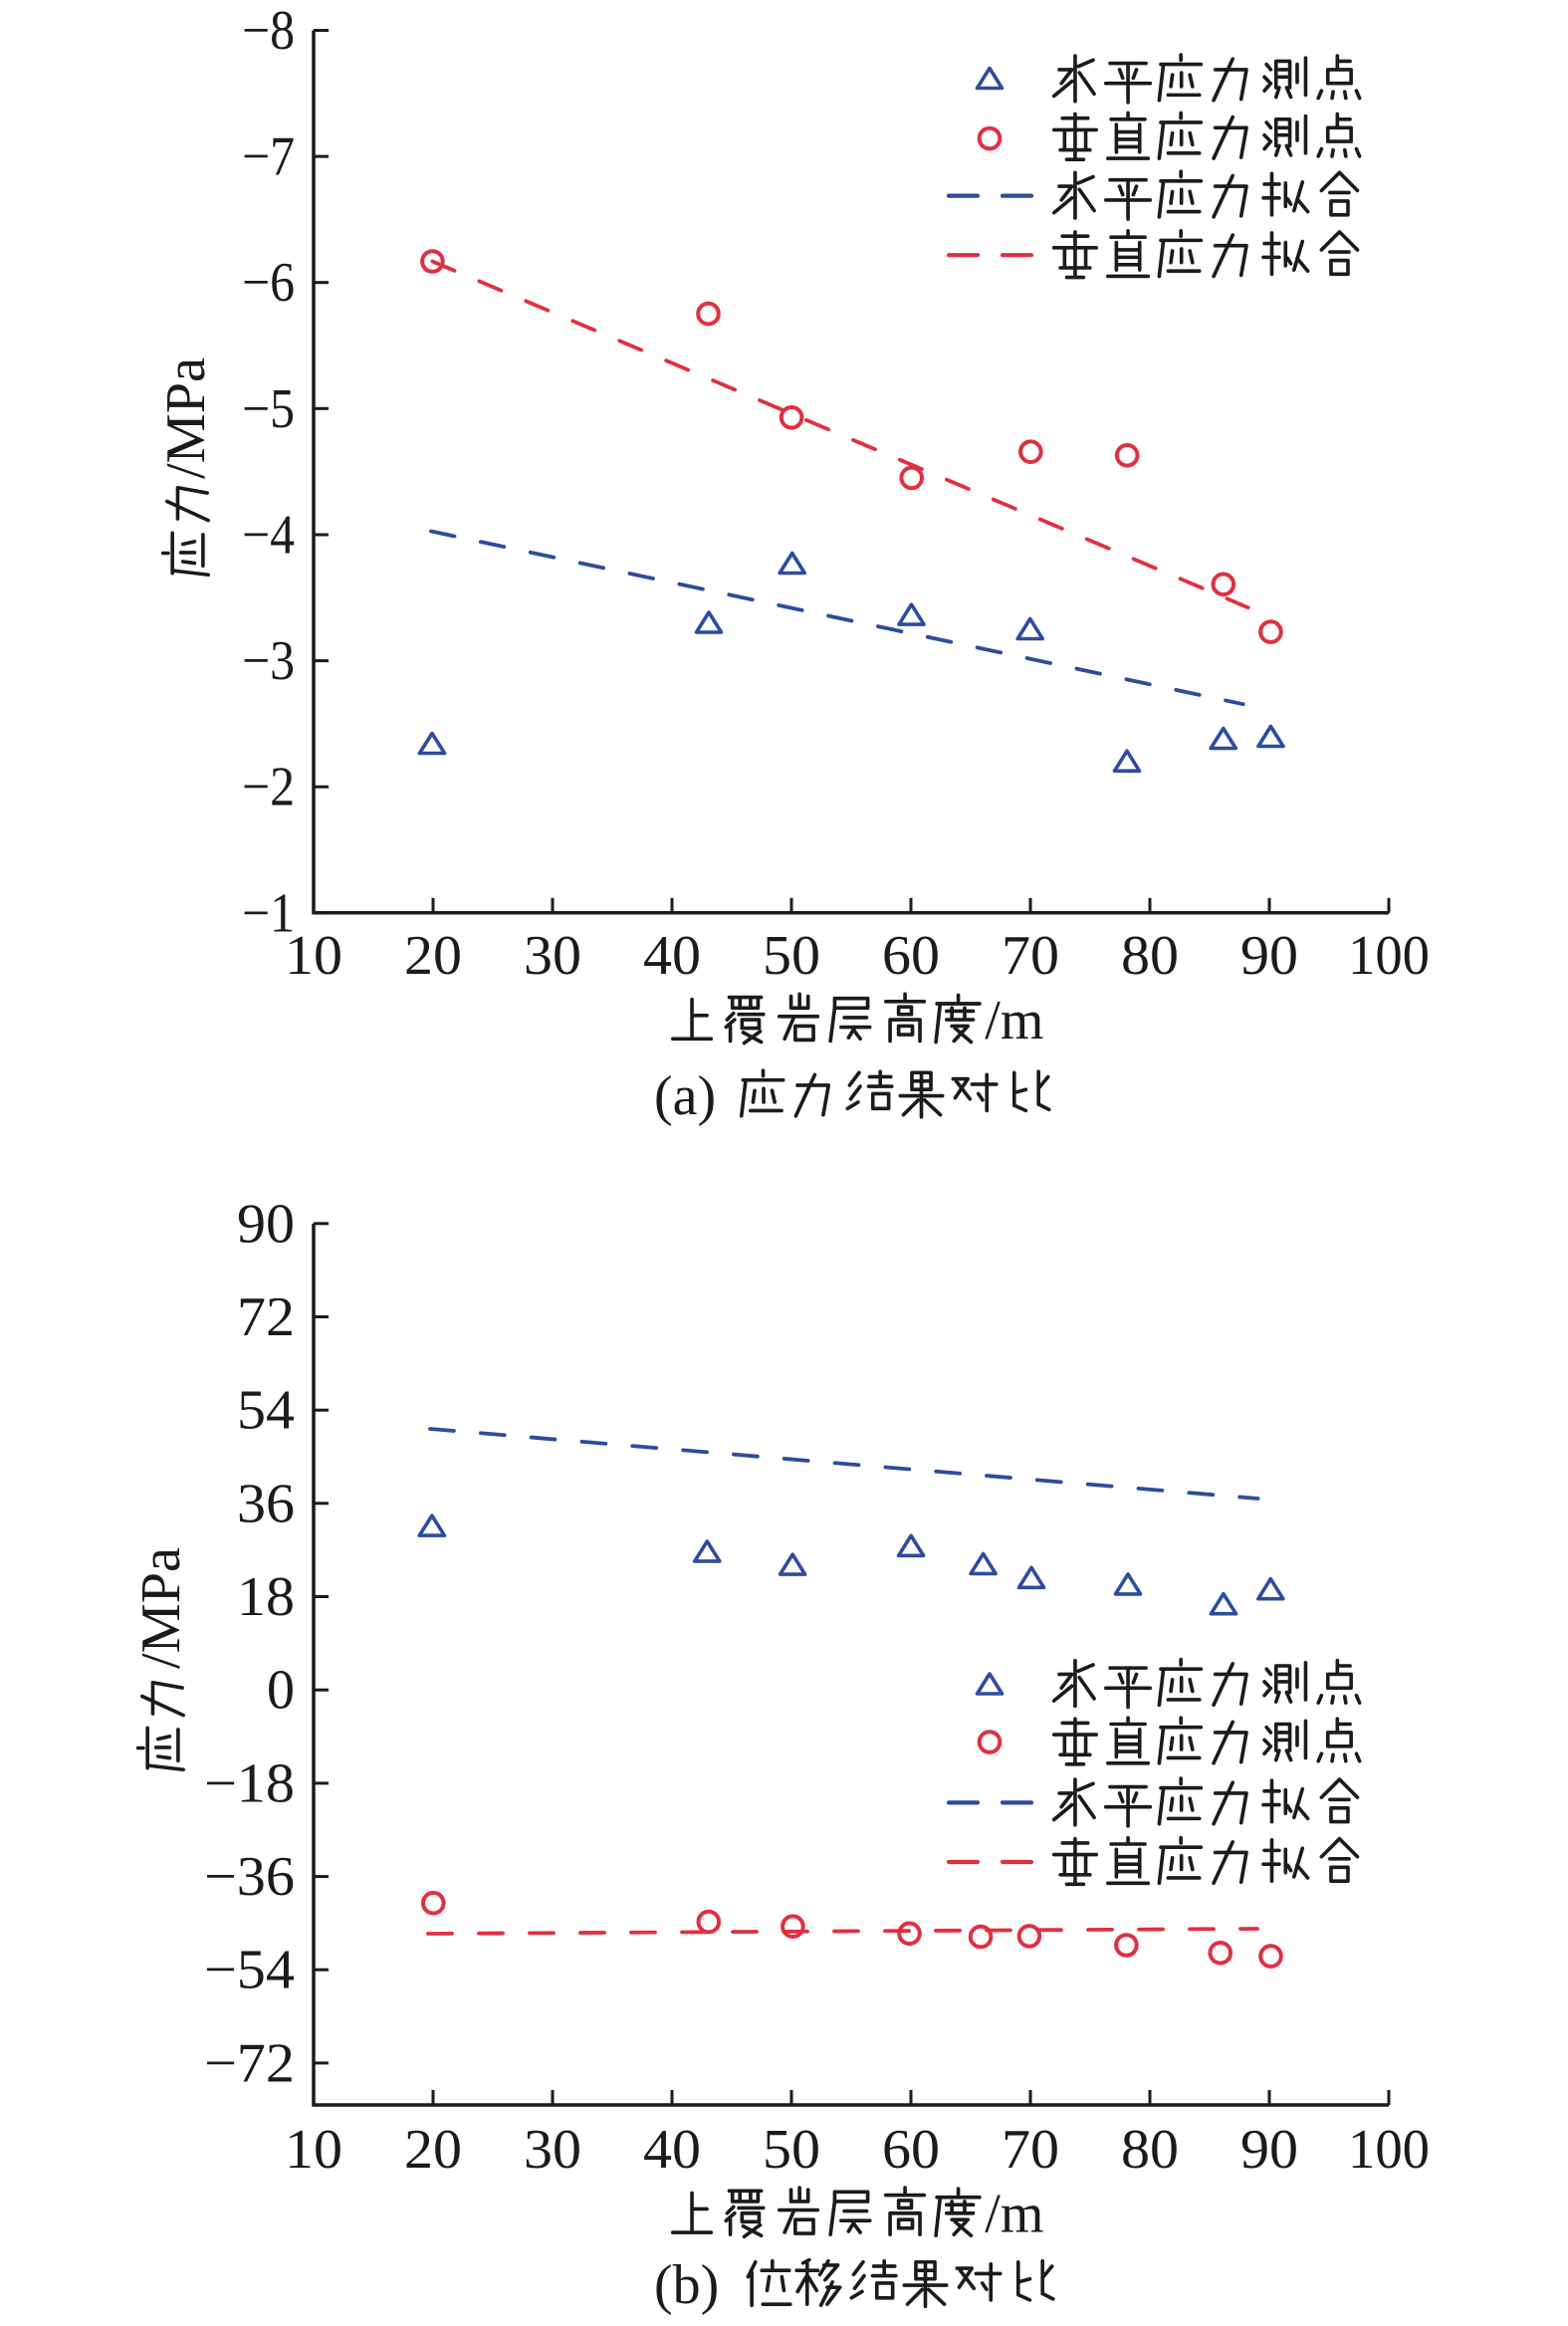 This screenshot has height=2326, width=1568. I want to click on svg-text: −4, so click(268, 536).